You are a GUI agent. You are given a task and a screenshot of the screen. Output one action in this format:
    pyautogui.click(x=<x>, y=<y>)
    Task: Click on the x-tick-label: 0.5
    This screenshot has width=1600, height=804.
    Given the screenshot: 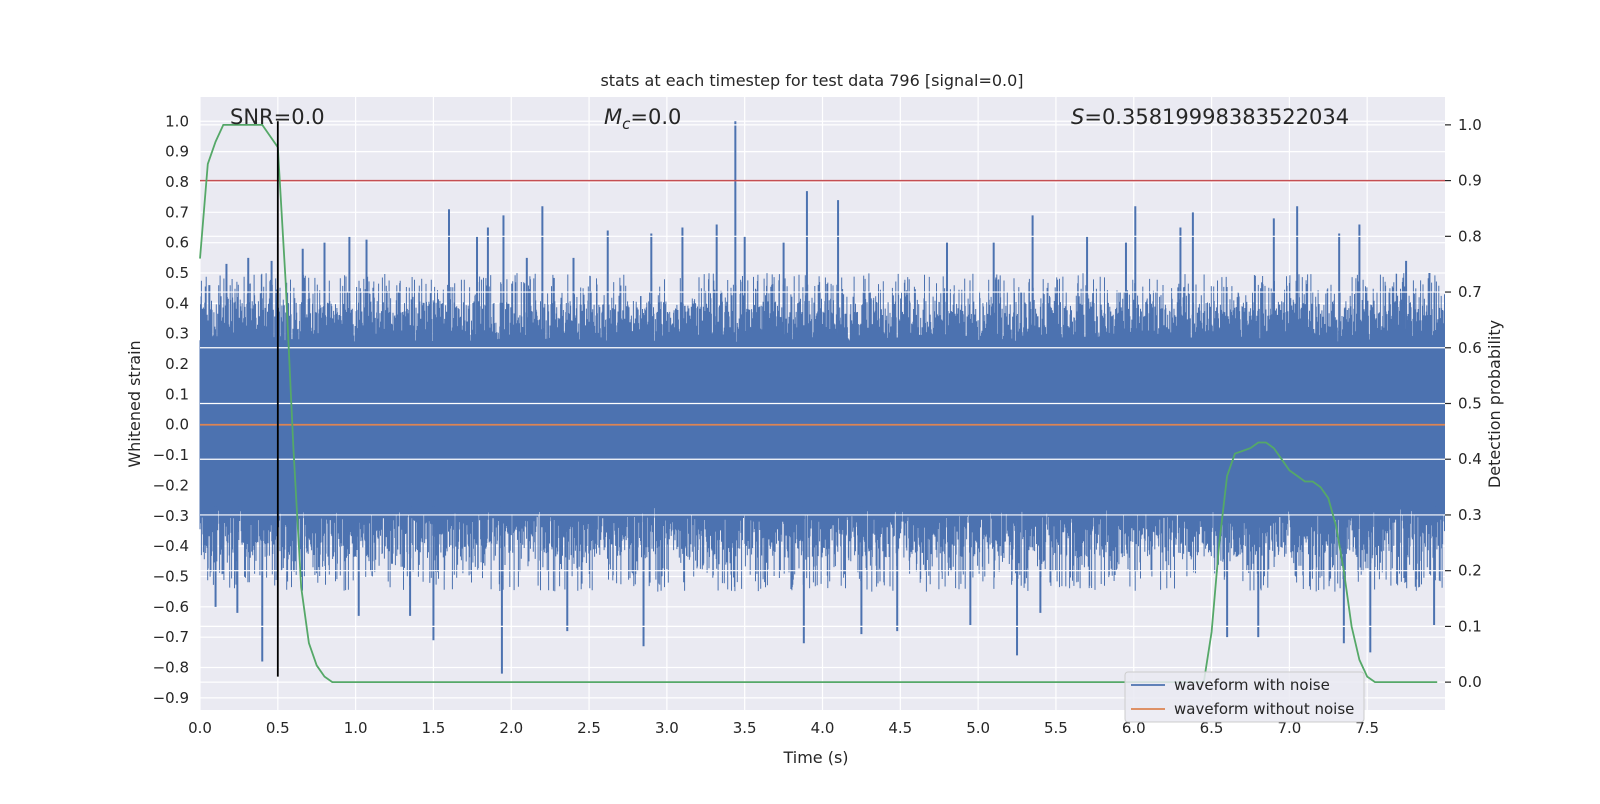 What is the action you would take?
    pyautogui.click(x=278, y=728)
    